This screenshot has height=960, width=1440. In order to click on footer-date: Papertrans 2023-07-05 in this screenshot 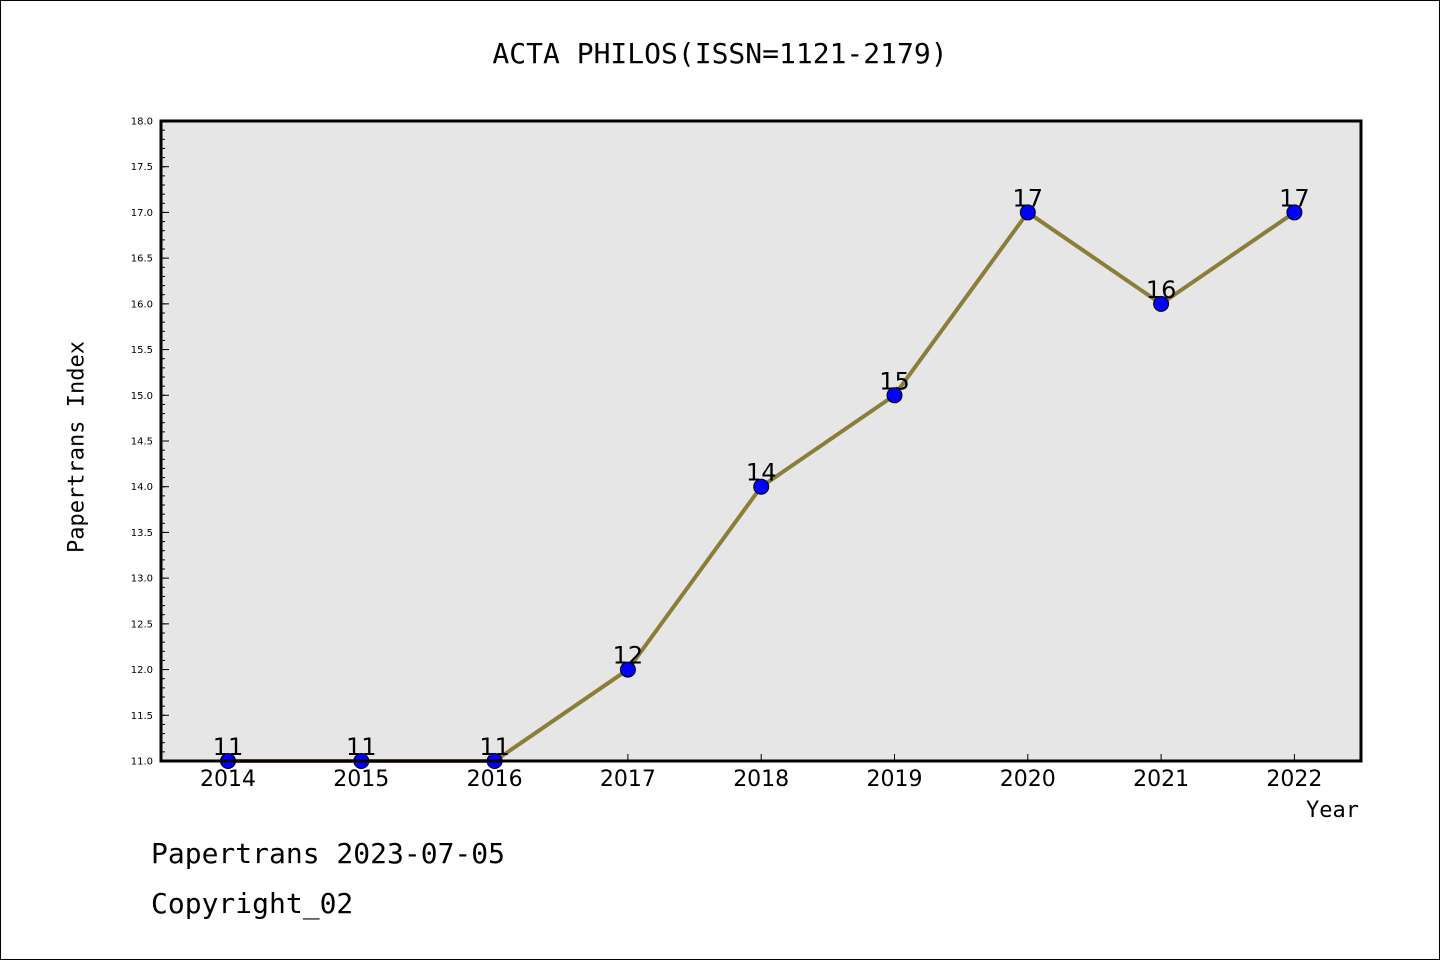, I will do `click(328, 853)`.